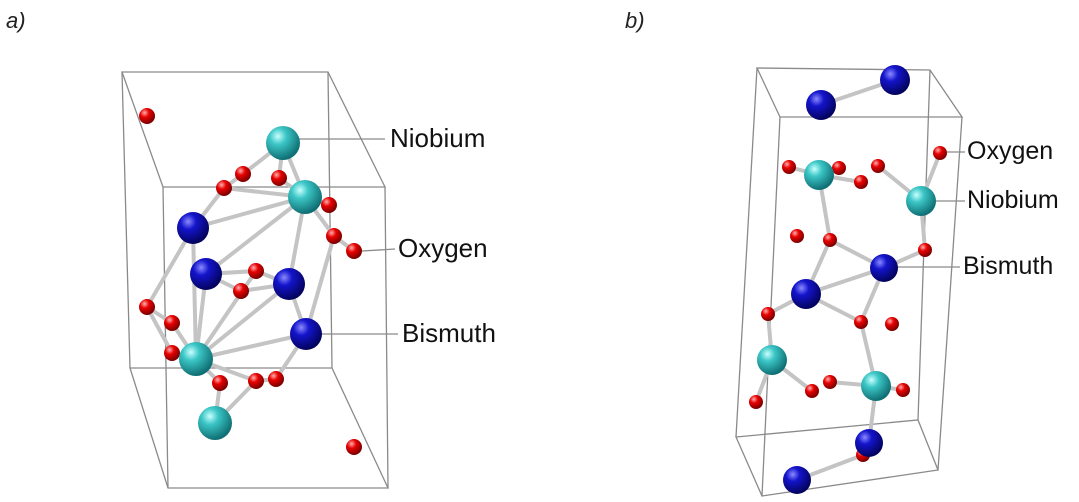 This screenshot has width=1079, height=502. What do you see at coordinates (1010, 151) in the screenshot?
I see `panel-b-oxygen-label: Oxygen` at bounding box center [1010, 151].